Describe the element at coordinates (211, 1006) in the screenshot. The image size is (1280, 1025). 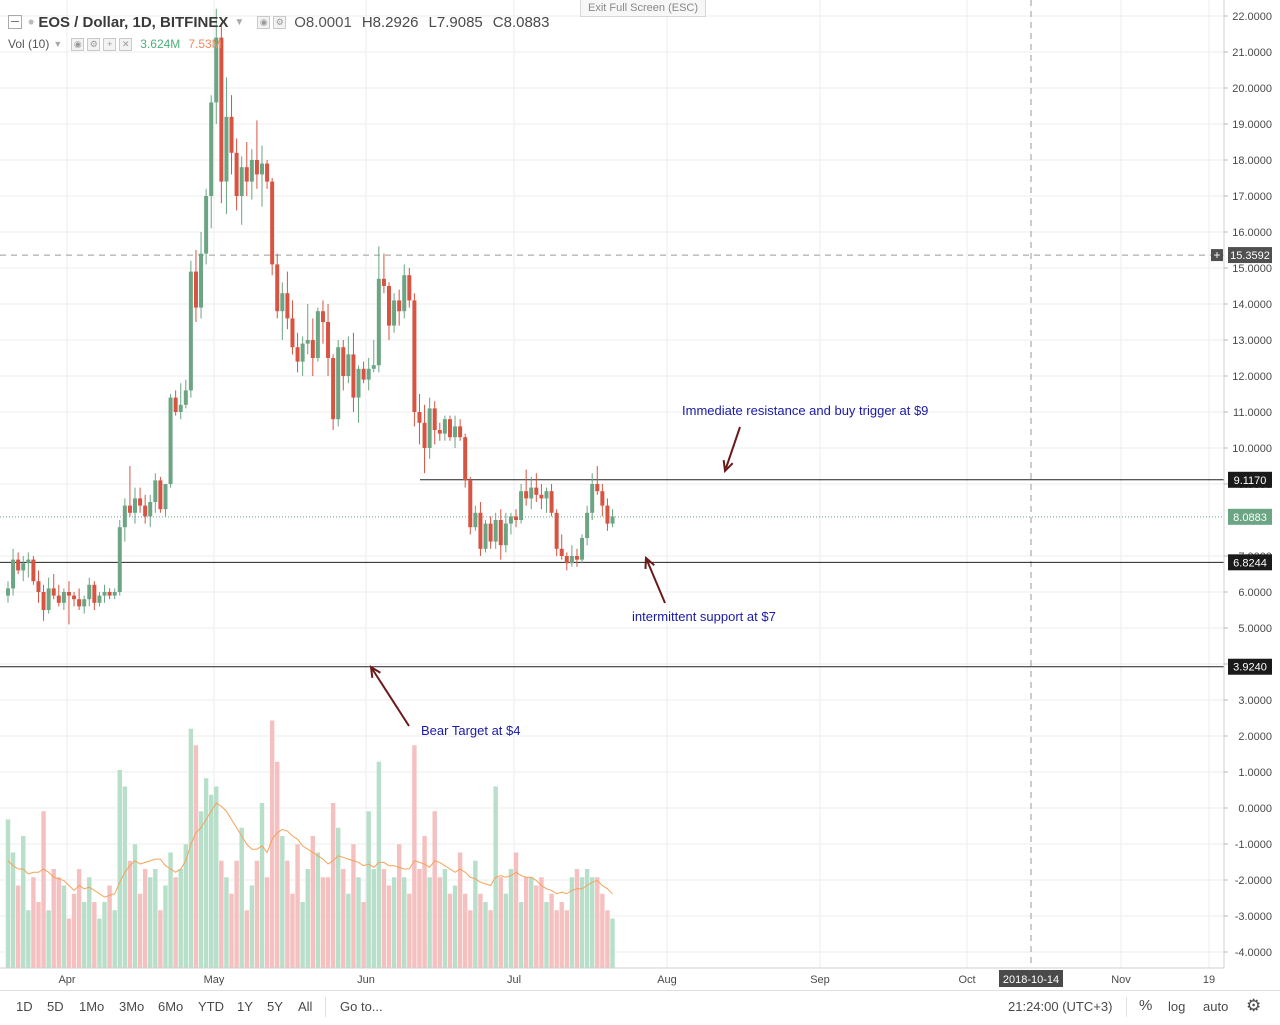
I see `range-ytd-button: YTD` at that location.